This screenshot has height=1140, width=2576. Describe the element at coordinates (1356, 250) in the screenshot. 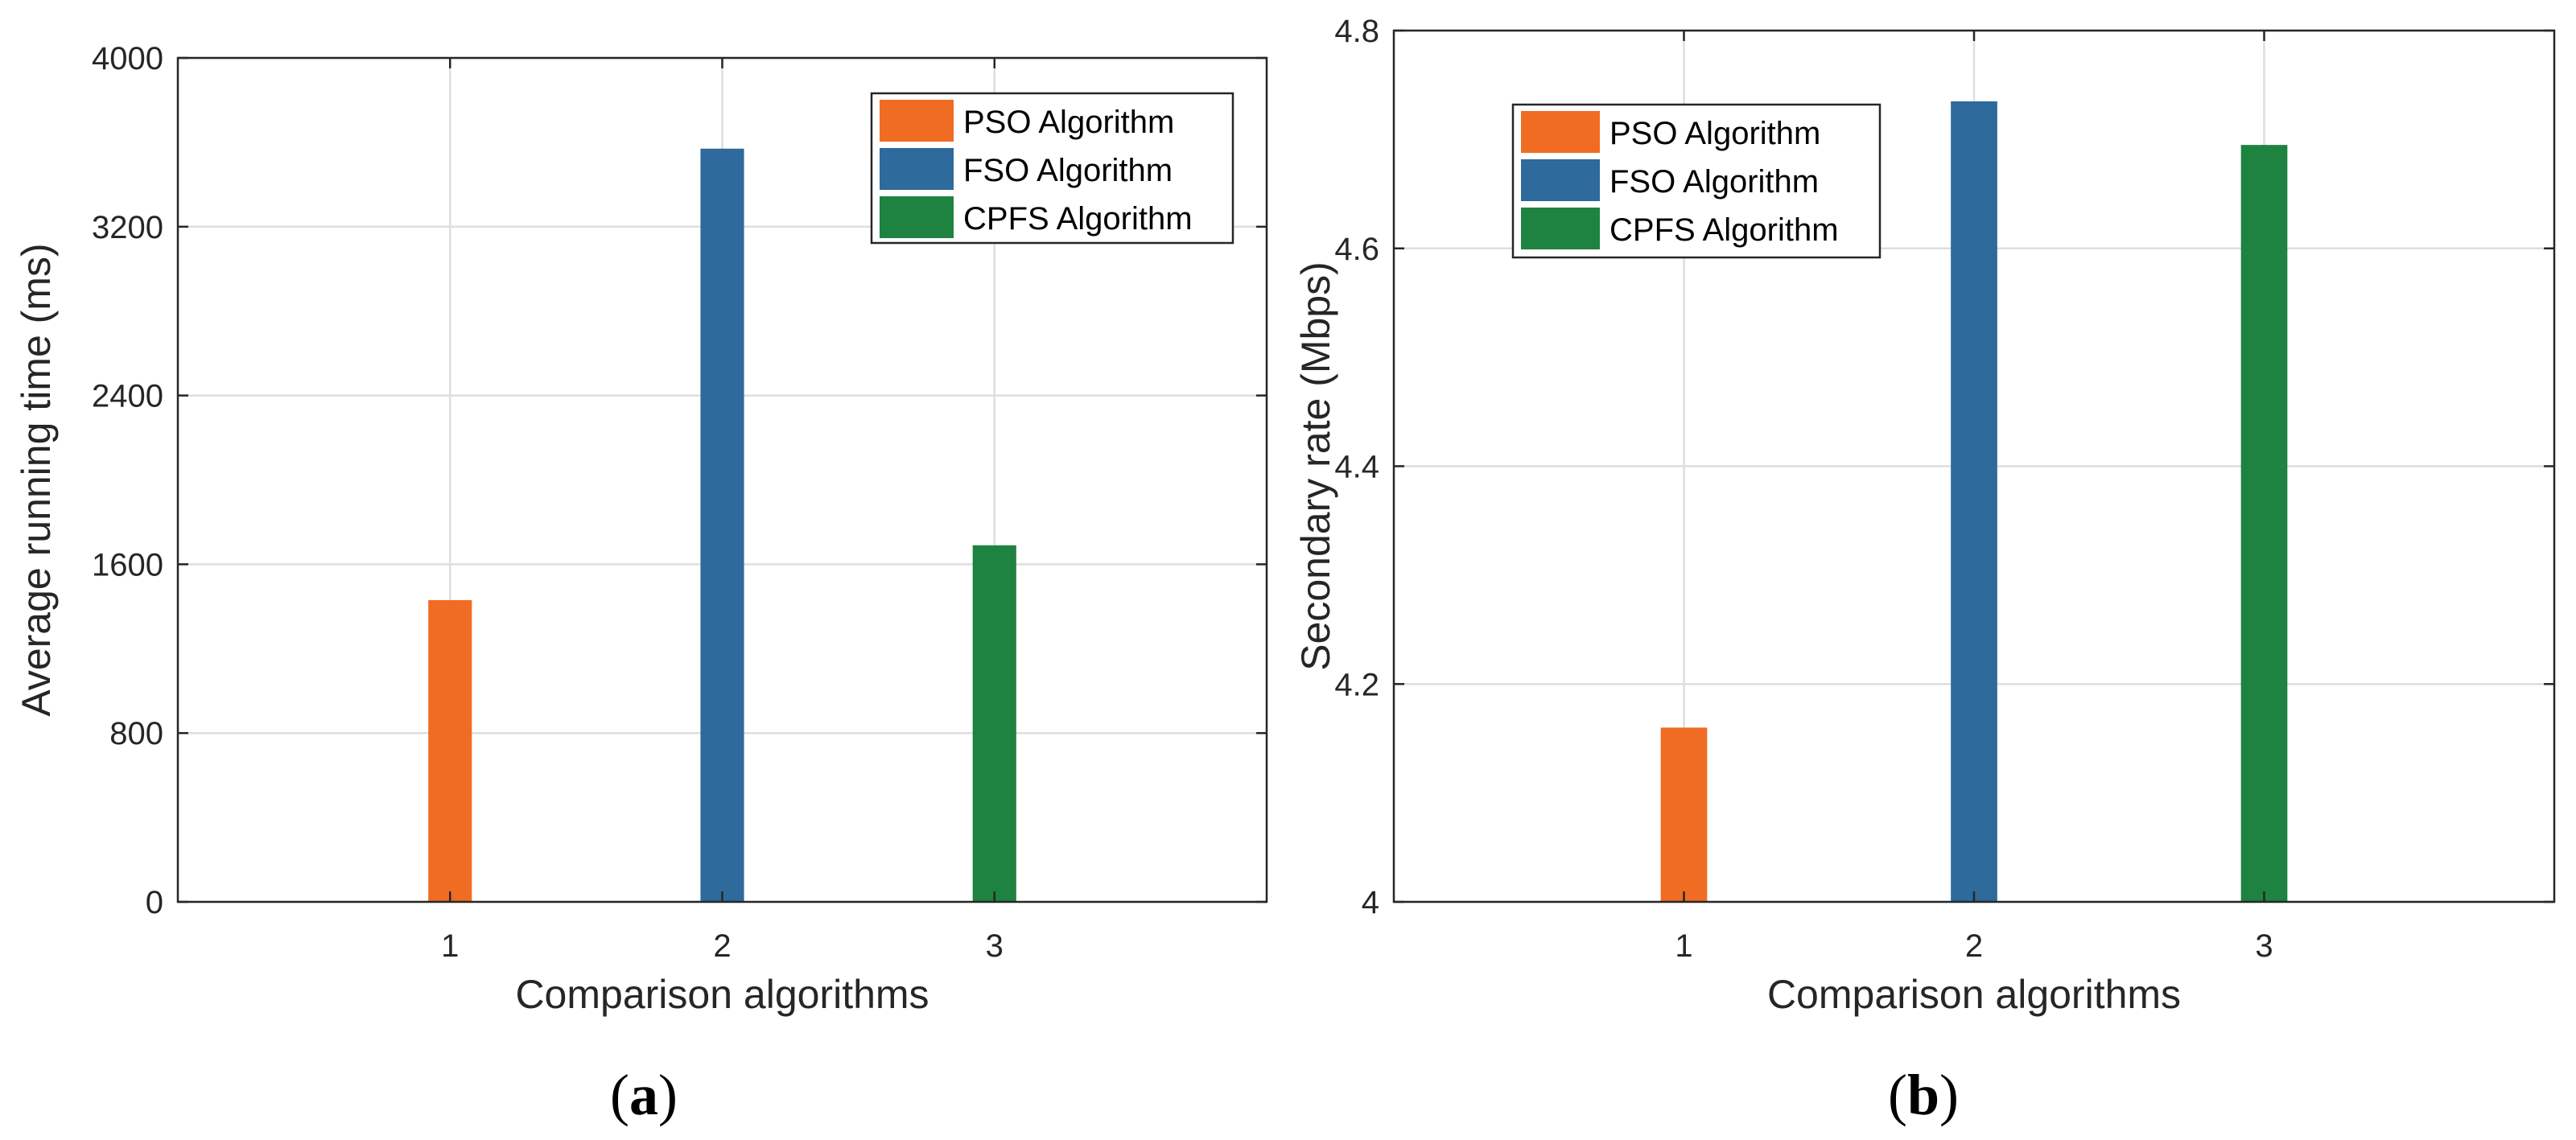

I see `y-tick-label: 4.6` at that location.